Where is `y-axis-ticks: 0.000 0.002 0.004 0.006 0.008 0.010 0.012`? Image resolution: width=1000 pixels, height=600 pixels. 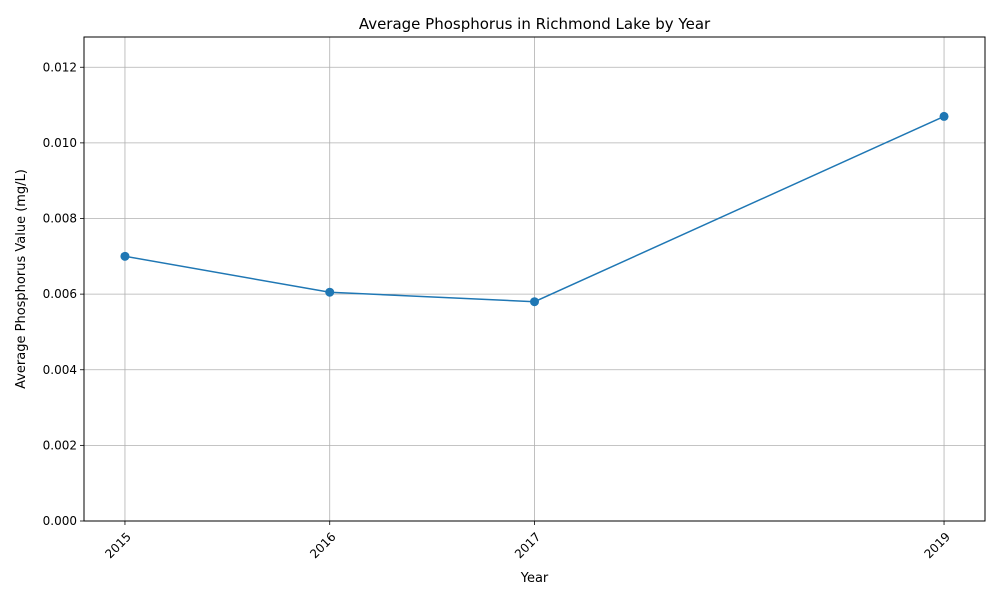 y-axis-ticks: 0.000 0.002 0.004 0.006 0.008 0.010 0.012 is located at coordinates (63, 294).